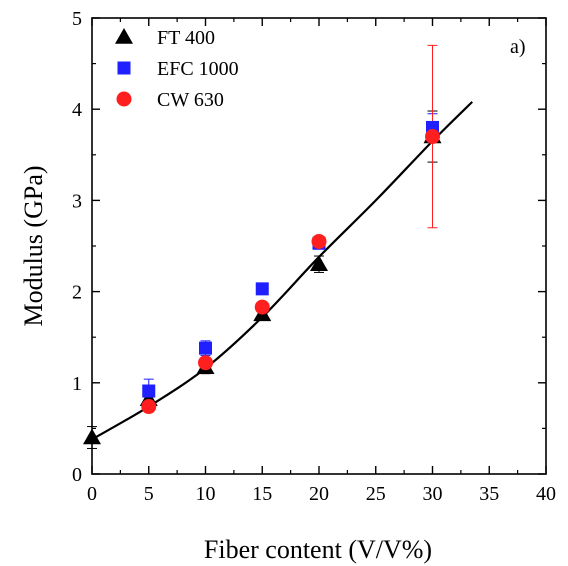 This screenshot has width=568, height=566. Describe the element at coordinates (546, 494) in the screenshot. I see `x-tick-label: 40` at that location.